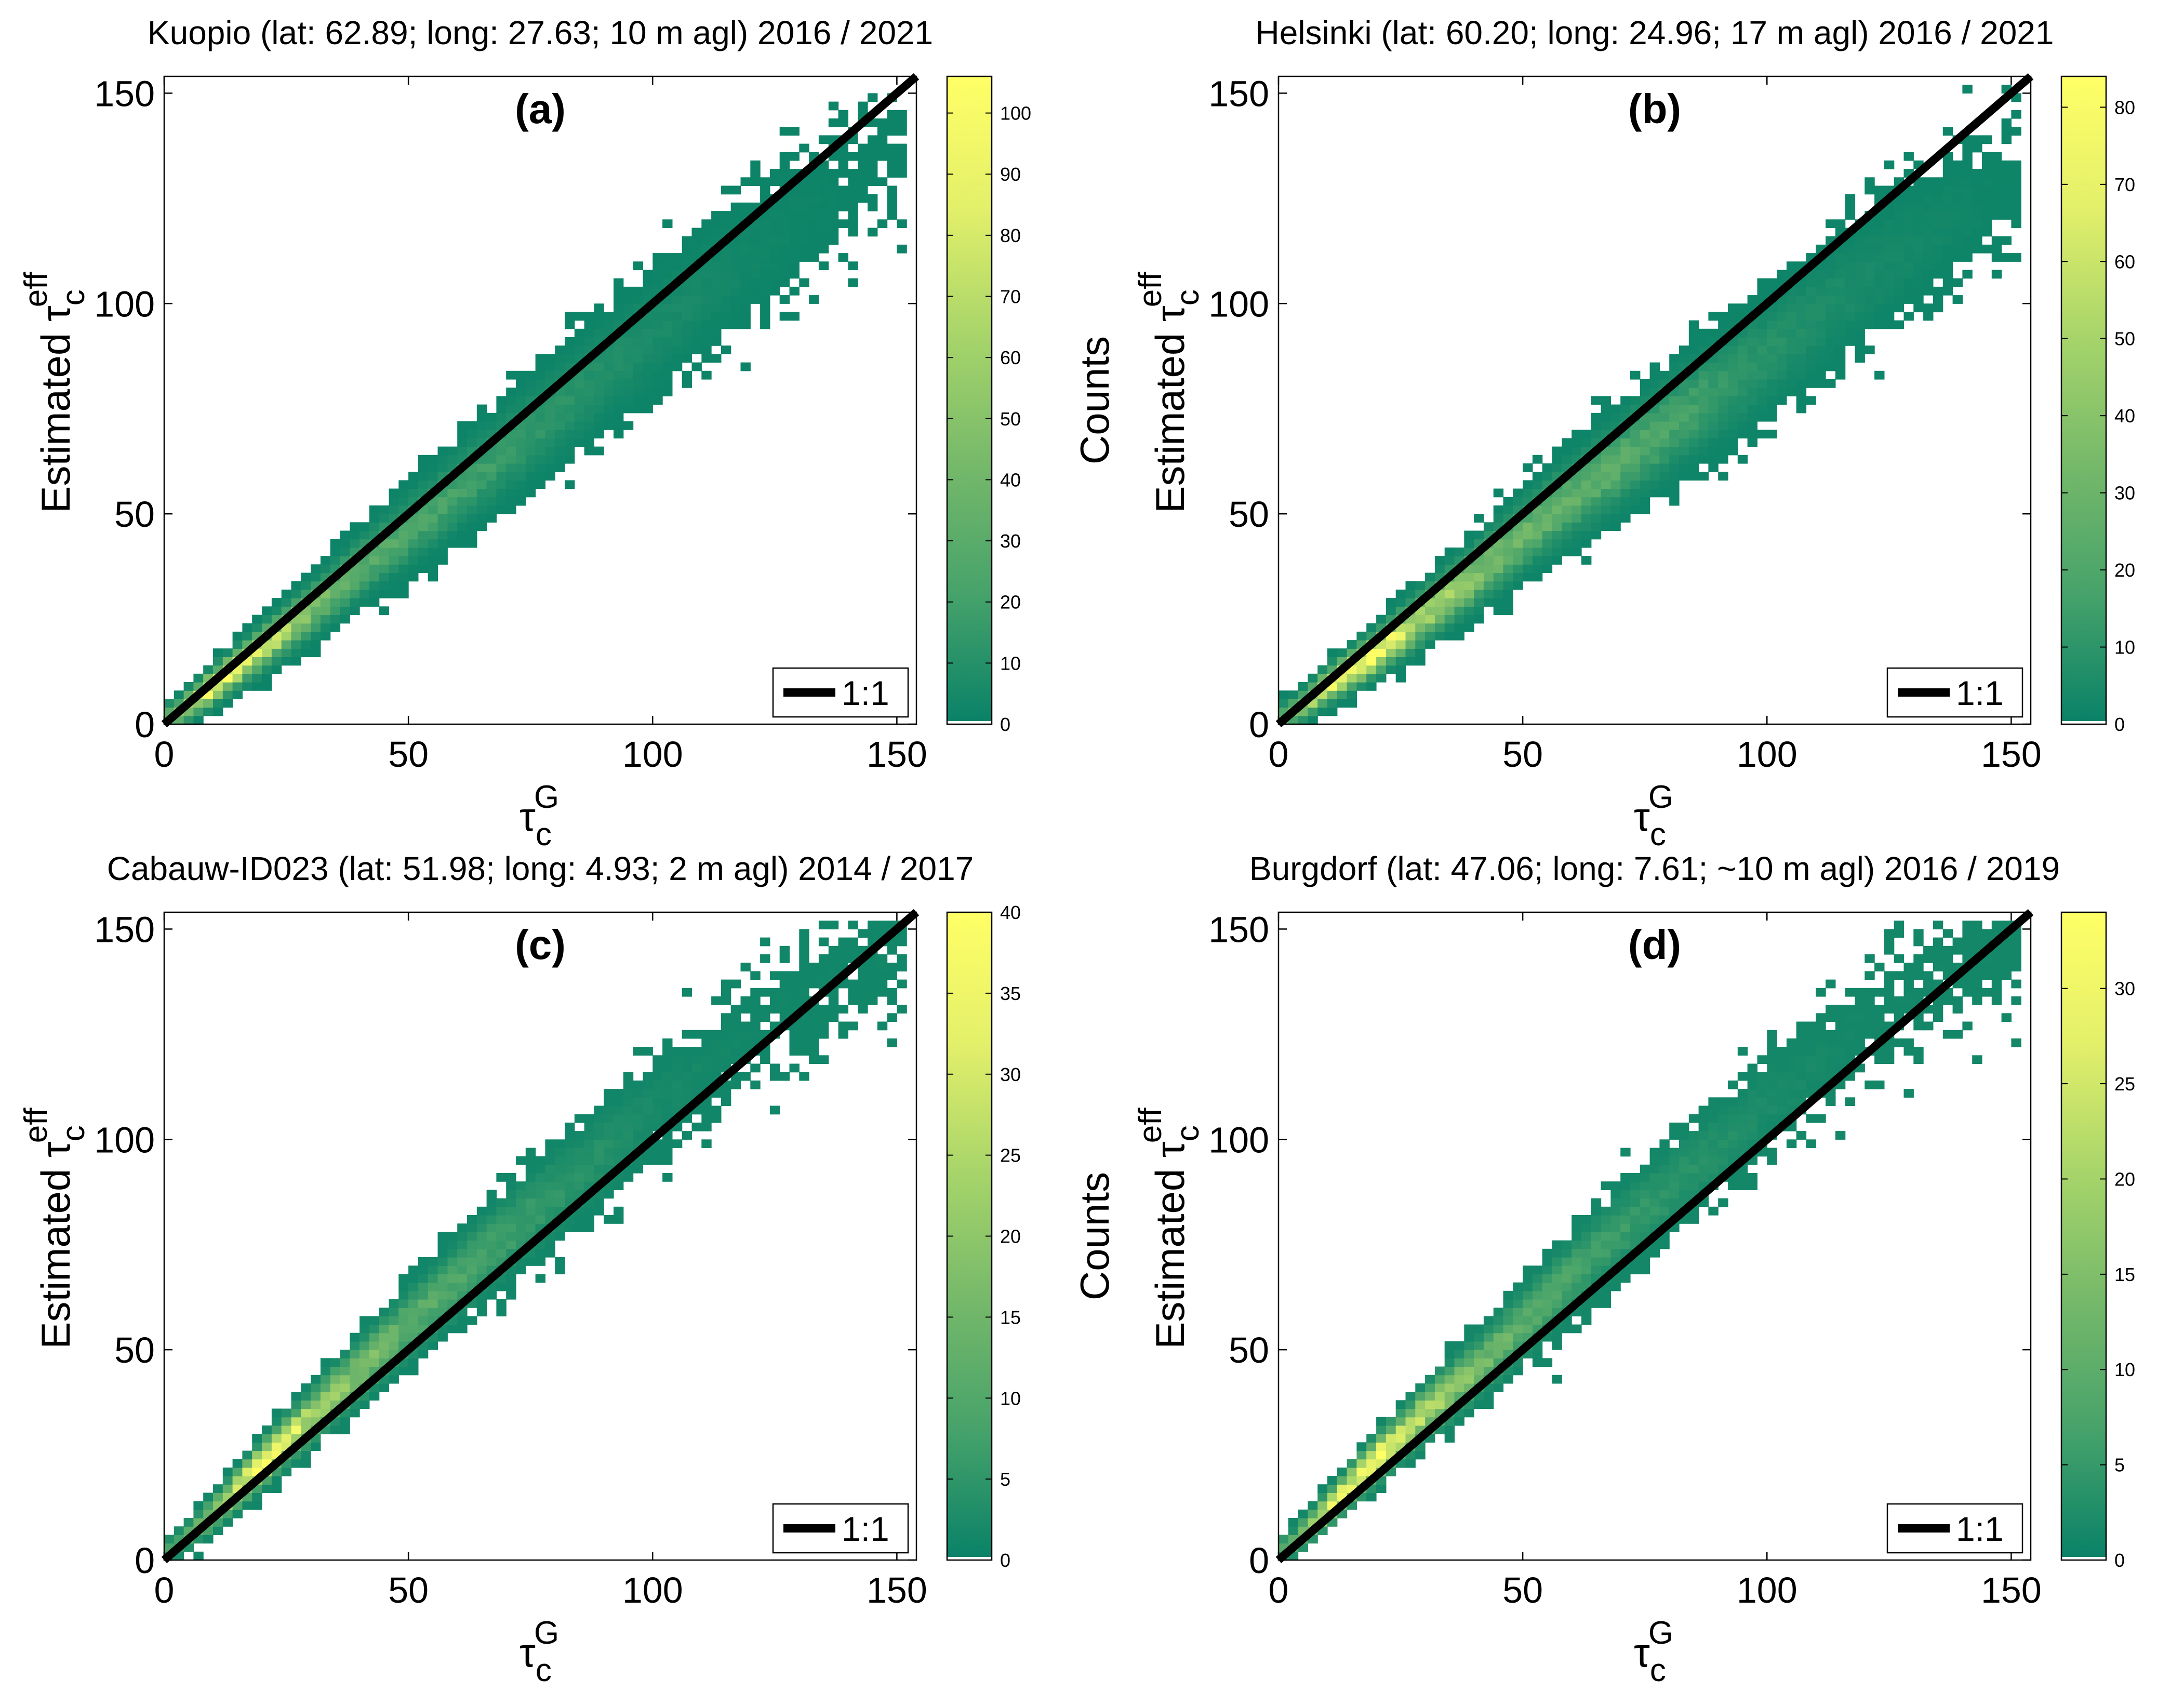 This screenshot has height=1692, width=2184. I want to click on colorbar-tick-label: 20, so click(2124, 1179).